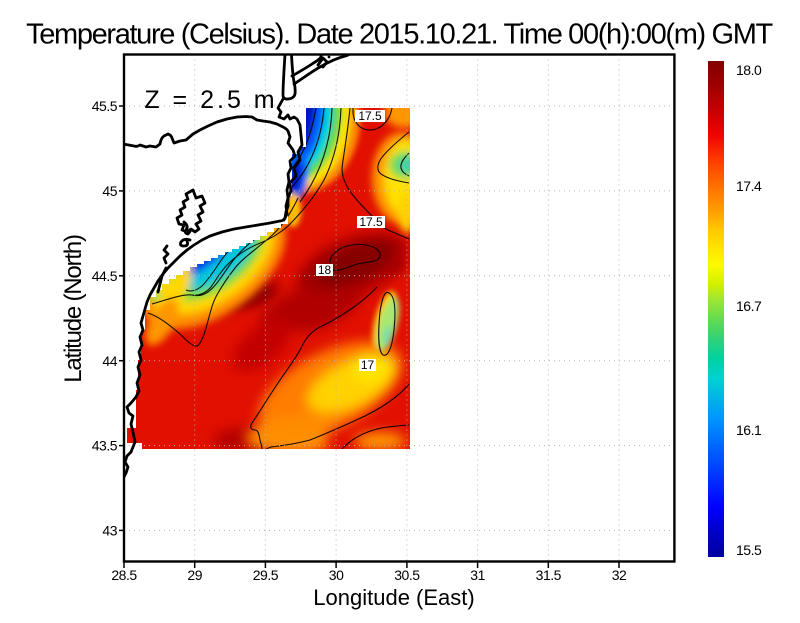 The height and width of the screenshot is (623, 800). I want to click on svg-text: 16.7, so click(749, 306).